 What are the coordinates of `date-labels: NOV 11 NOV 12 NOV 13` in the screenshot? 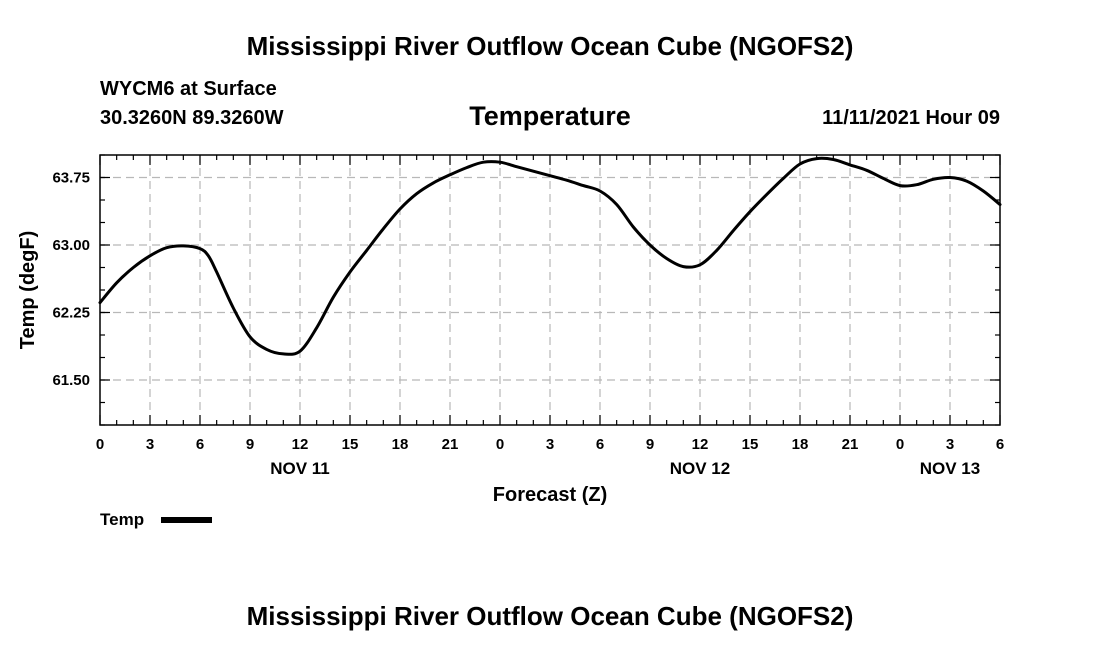 It's located at (625, 468).